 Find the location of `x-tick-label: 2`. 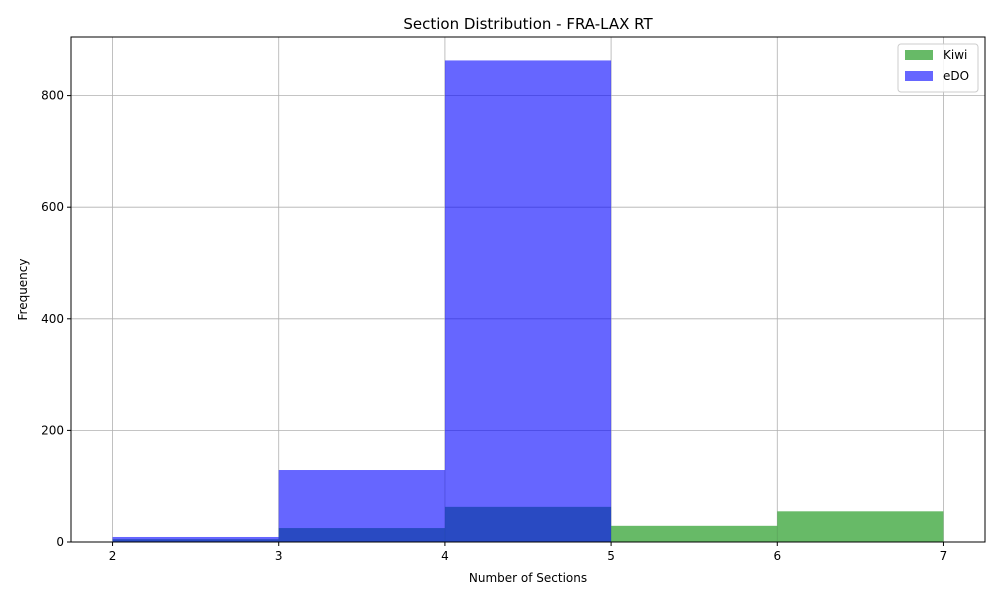

x-tick-label: 2 is located at coordinates (113, 556).